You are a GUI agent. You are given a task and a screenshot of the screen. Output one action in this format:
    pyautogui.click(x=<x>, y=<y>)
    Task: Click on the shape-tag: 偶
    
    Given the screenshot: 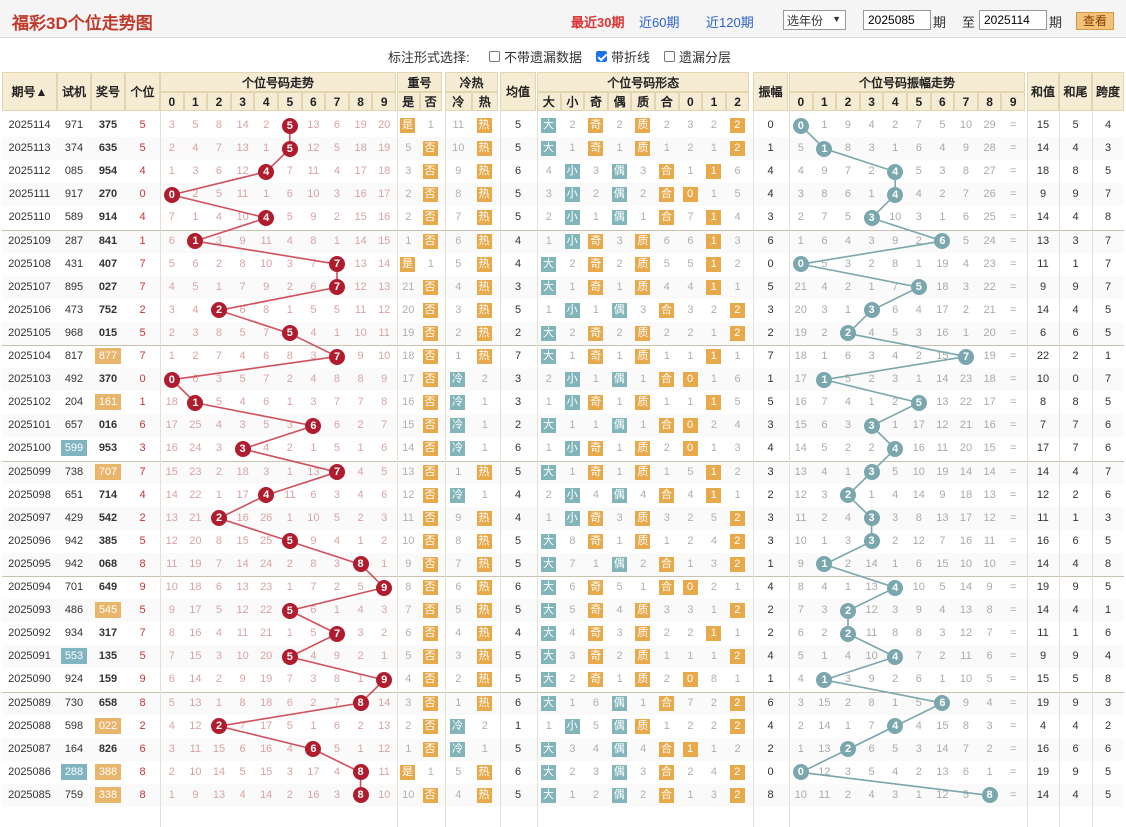 What is the action you would take?
    pyautogui.click(x=619, y=795)
    